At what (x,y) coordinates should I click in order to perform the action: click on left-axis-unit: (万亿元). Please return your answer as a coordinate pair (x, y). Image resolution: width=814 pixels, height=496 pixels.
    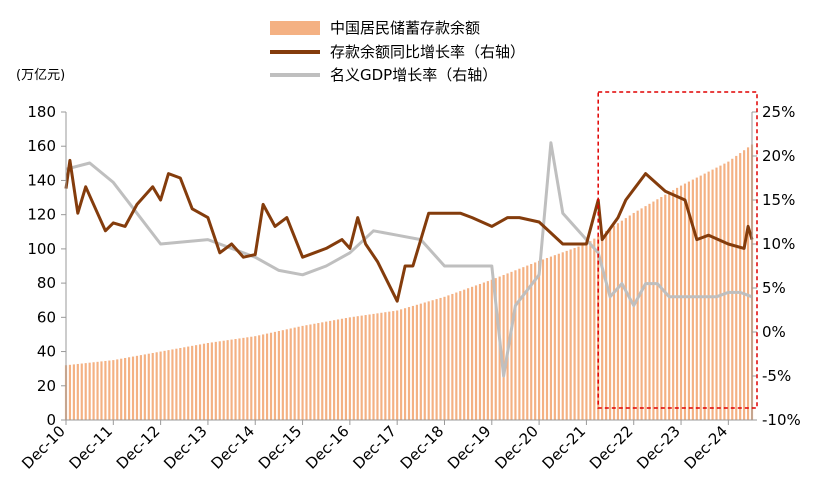
    Looking at the image, I should click on (40, 75).